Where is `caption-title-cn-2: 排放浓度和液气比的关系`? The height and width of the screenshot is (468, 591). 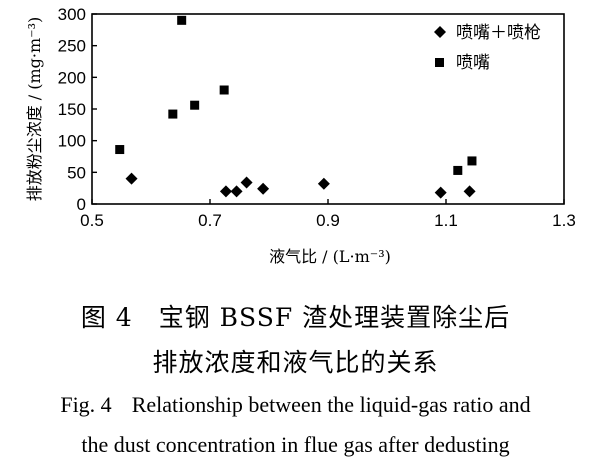
caption-title-cn-2: 排放浓度和液气比的关系 is located at coordinates (295, 362).